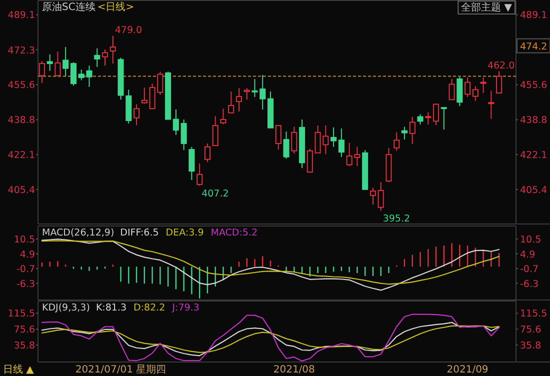 This screenshot has width=550, height=376. I want to click on y2-tick-label: -6.3, so click(529, 284).